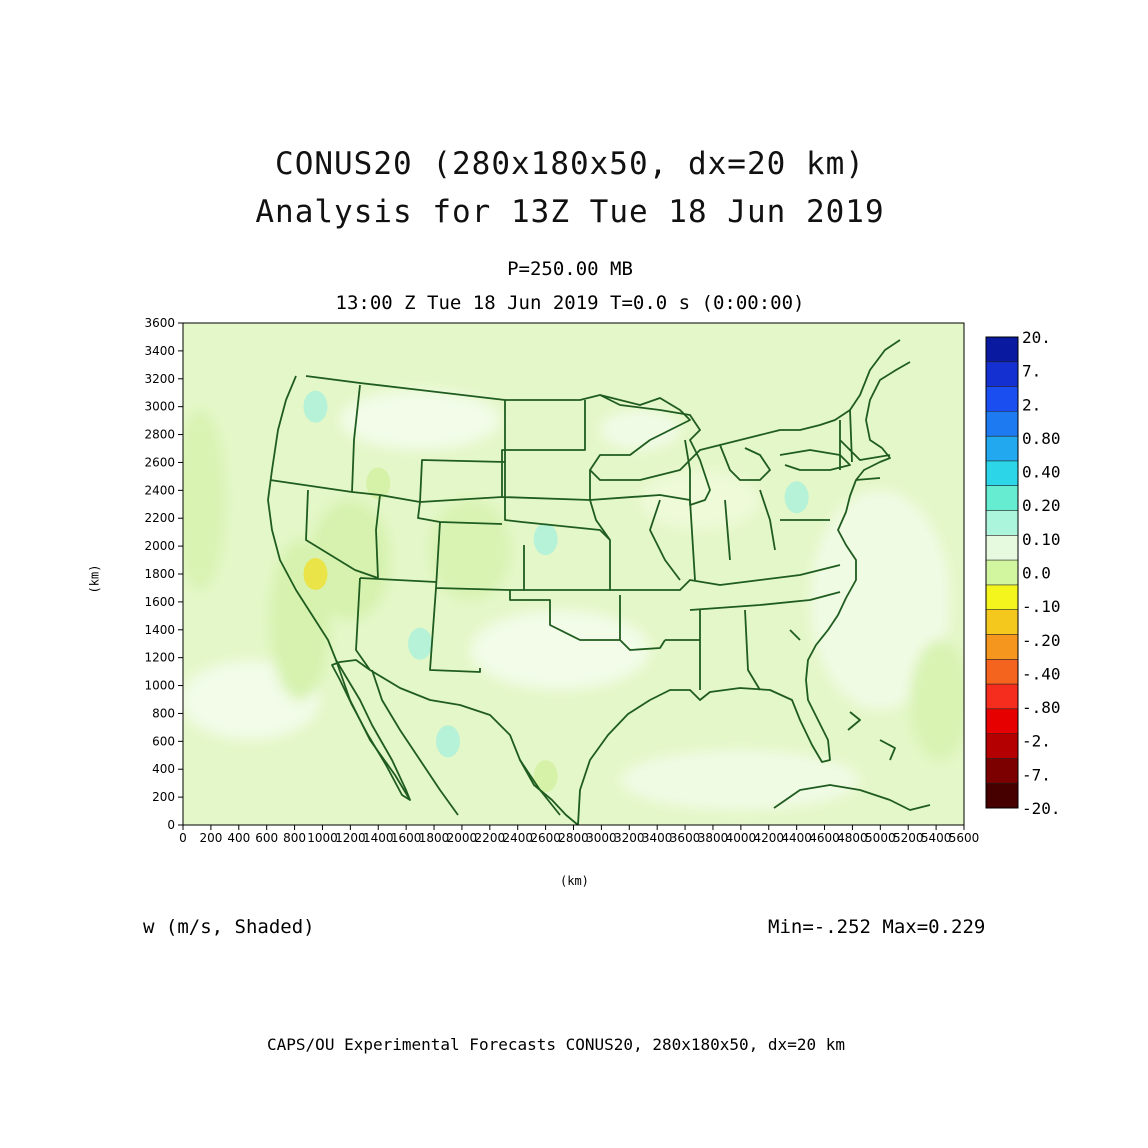  Describe the element at coordinates (1041, 640) in the screenshot. I see `colorbar-label-9: -.20` at that location.